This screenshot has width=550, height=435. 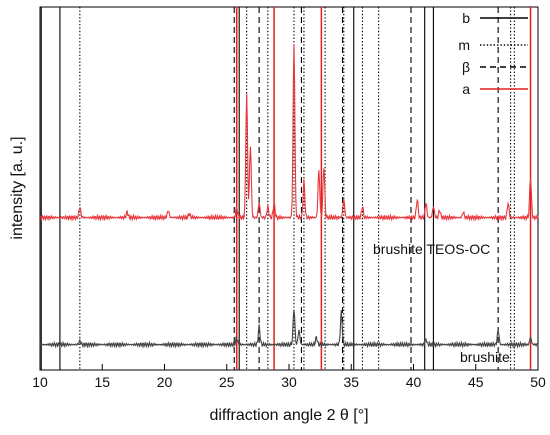 What do you see at coordinates (102, 382) in the screenshot?
I see `x-tick-label: 15` at bounding box center [102, 382].